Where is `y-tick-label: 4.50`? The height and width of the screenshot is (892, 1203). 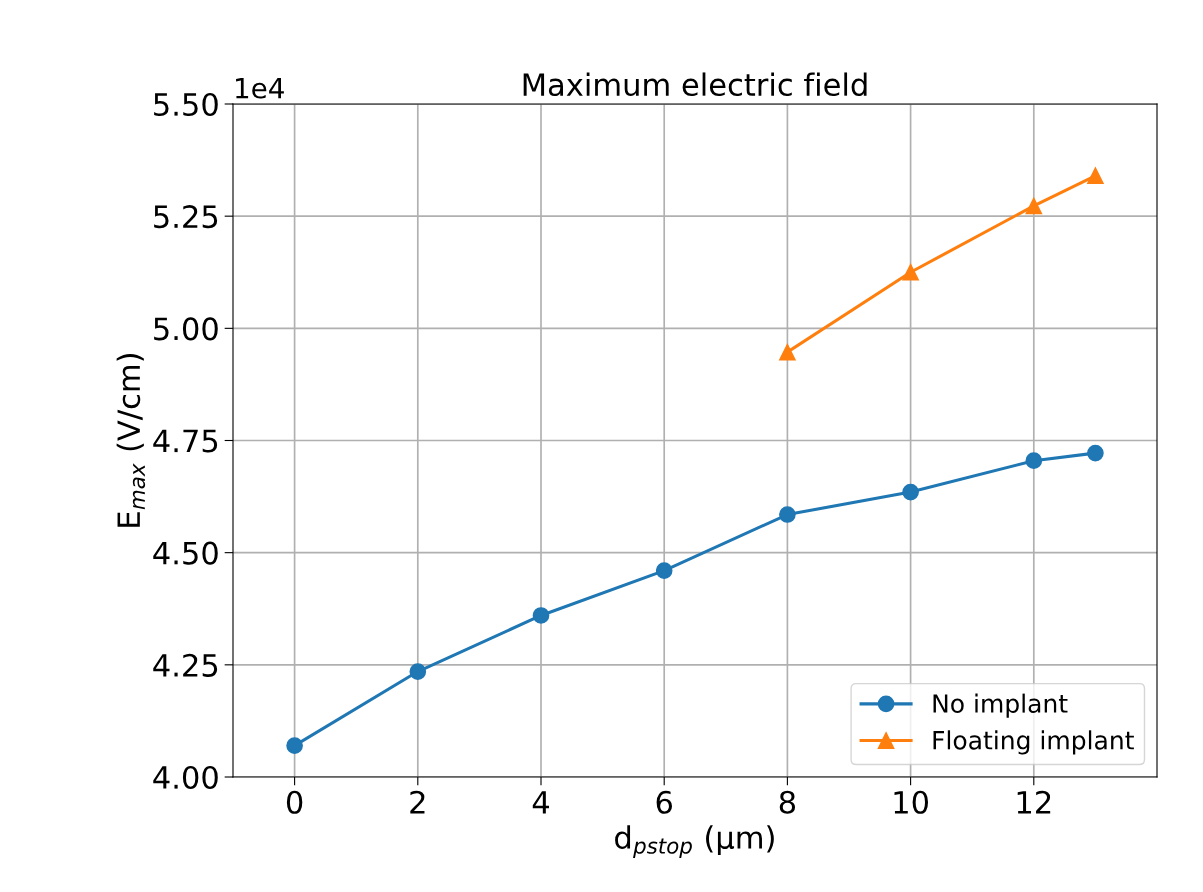 y-tick-label: 4.50 is located at coordinates (185, 553).